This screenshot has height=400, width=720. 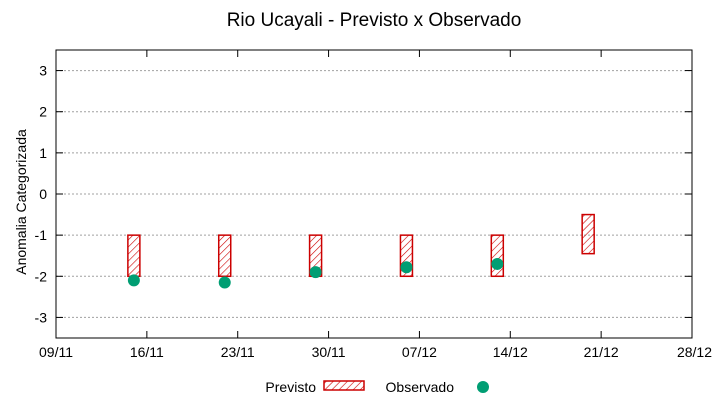 I want to click on y-tick-label: 0, so click(x=43, y=194).